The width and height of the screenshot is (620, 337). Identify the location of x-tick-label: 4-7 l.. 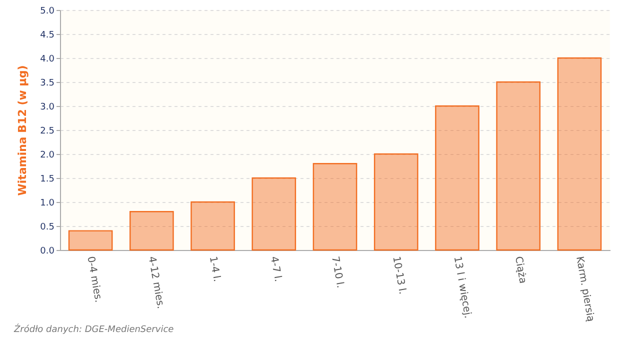
(276, 269).